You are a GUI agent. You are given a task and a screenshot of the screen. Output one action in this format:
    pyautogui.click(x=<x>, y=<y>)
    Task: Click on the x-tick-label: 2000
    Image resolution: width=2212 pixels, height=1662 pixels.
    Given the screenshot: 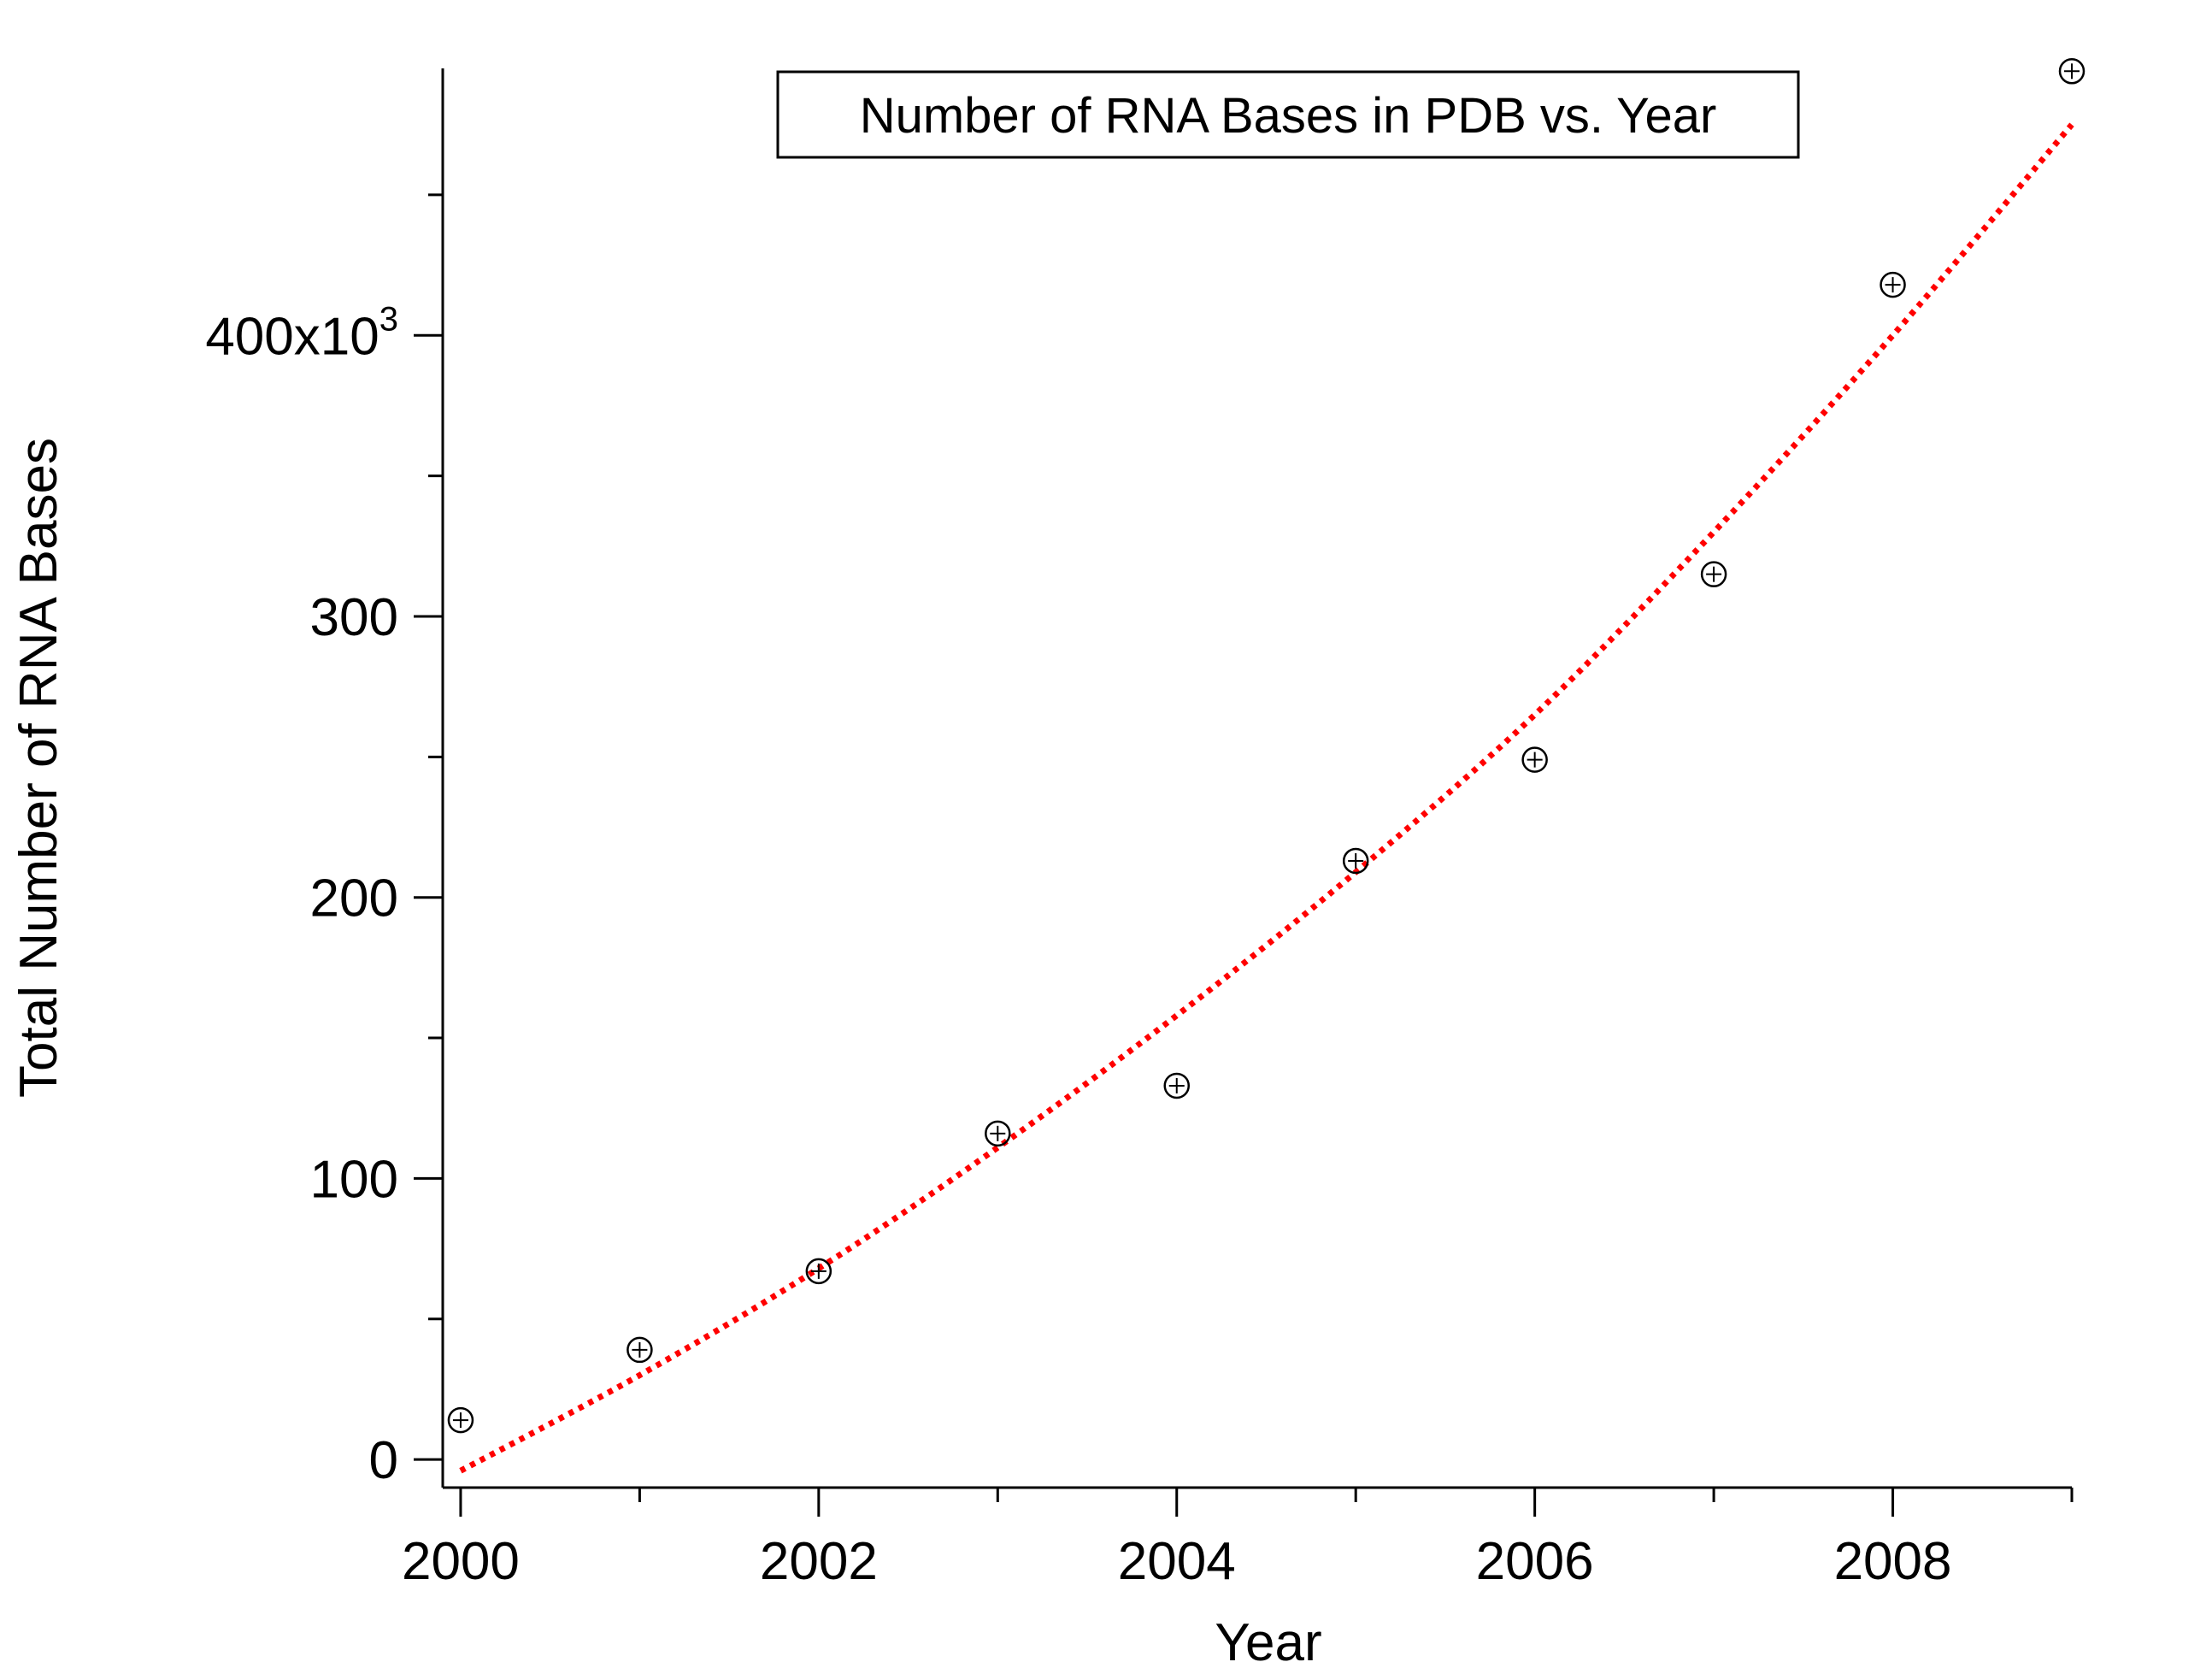 What is the action you would take?
    pyautogui.click(x=461, y=1561)
    